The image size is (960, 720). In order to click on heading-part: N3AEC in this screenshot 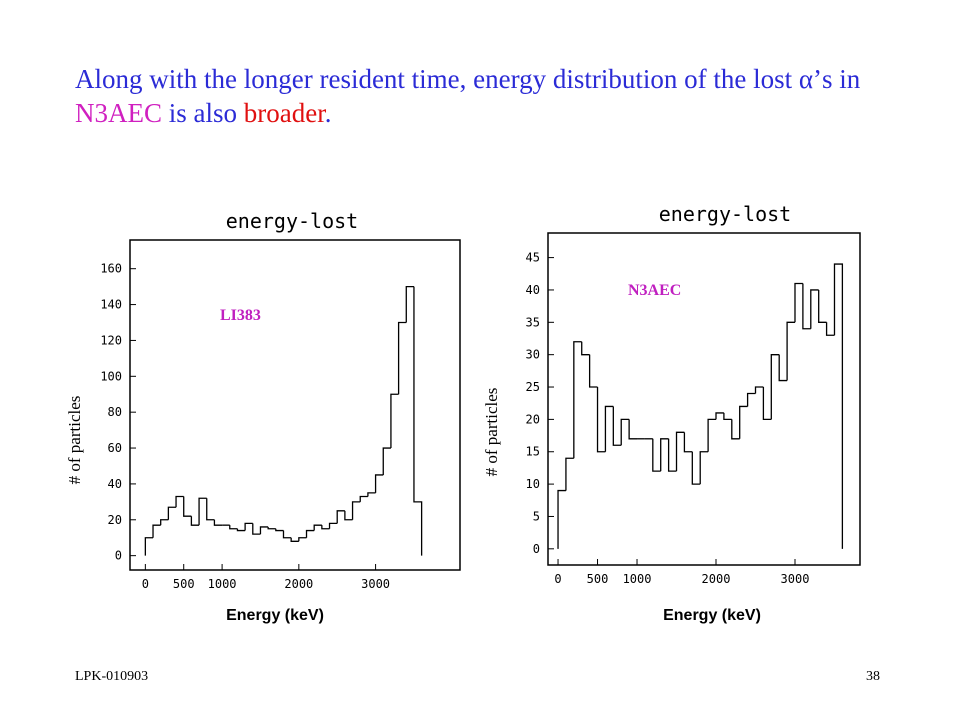, I will do `click(118, 113)`.